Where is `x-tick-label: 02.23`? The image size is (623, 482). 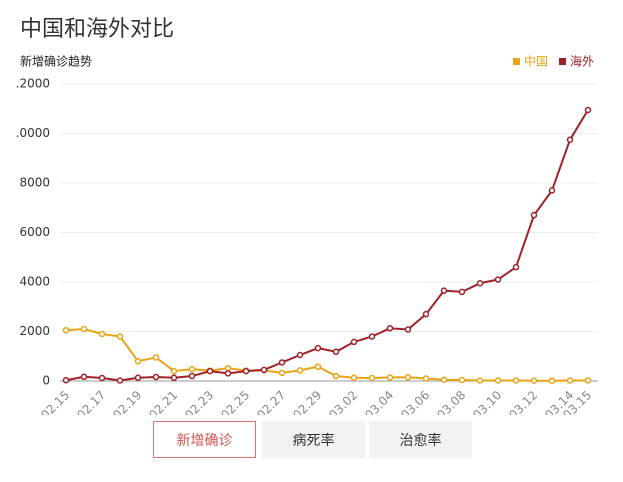 x-tick-label: 02.23 is located at coordinates (199, 401).